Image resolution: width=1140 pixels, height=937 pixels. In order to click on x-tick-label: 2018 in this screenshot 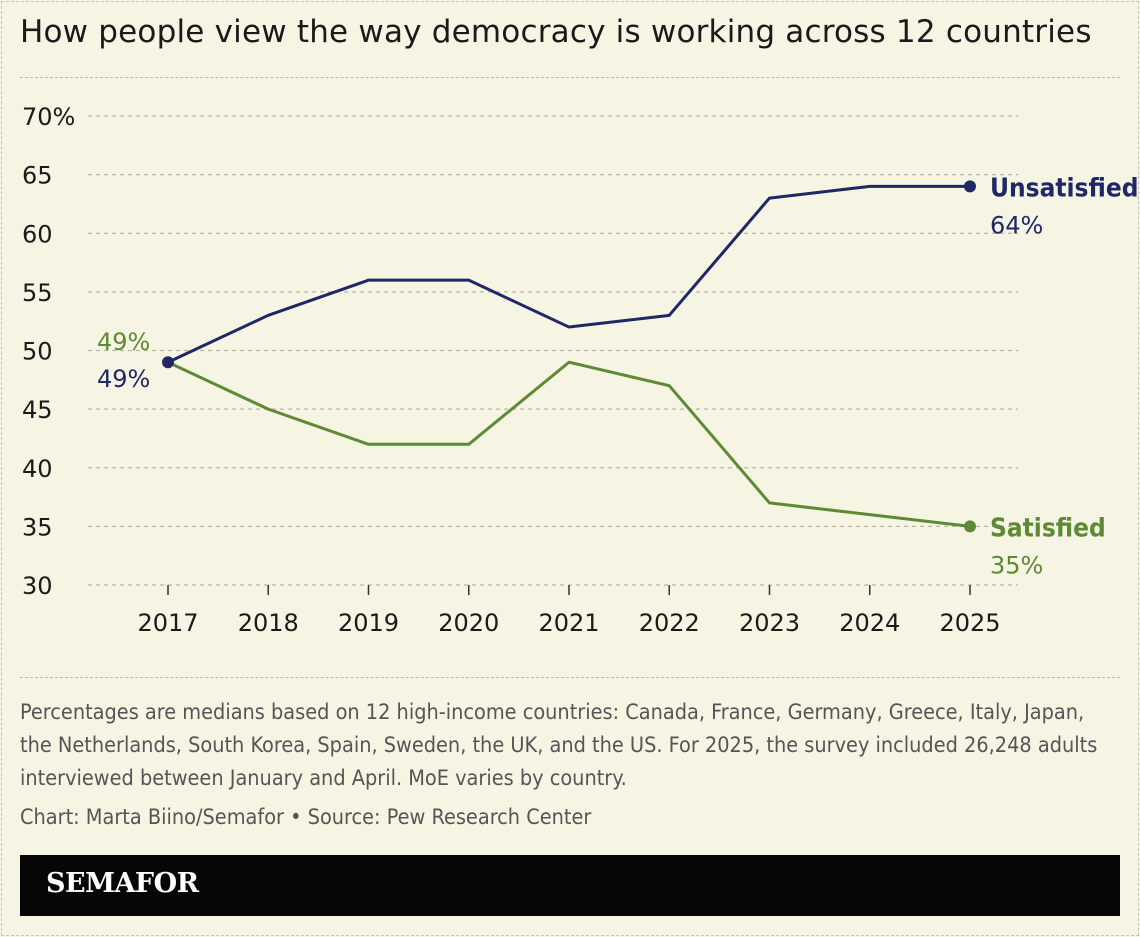, I will do `click(268, 623)`.